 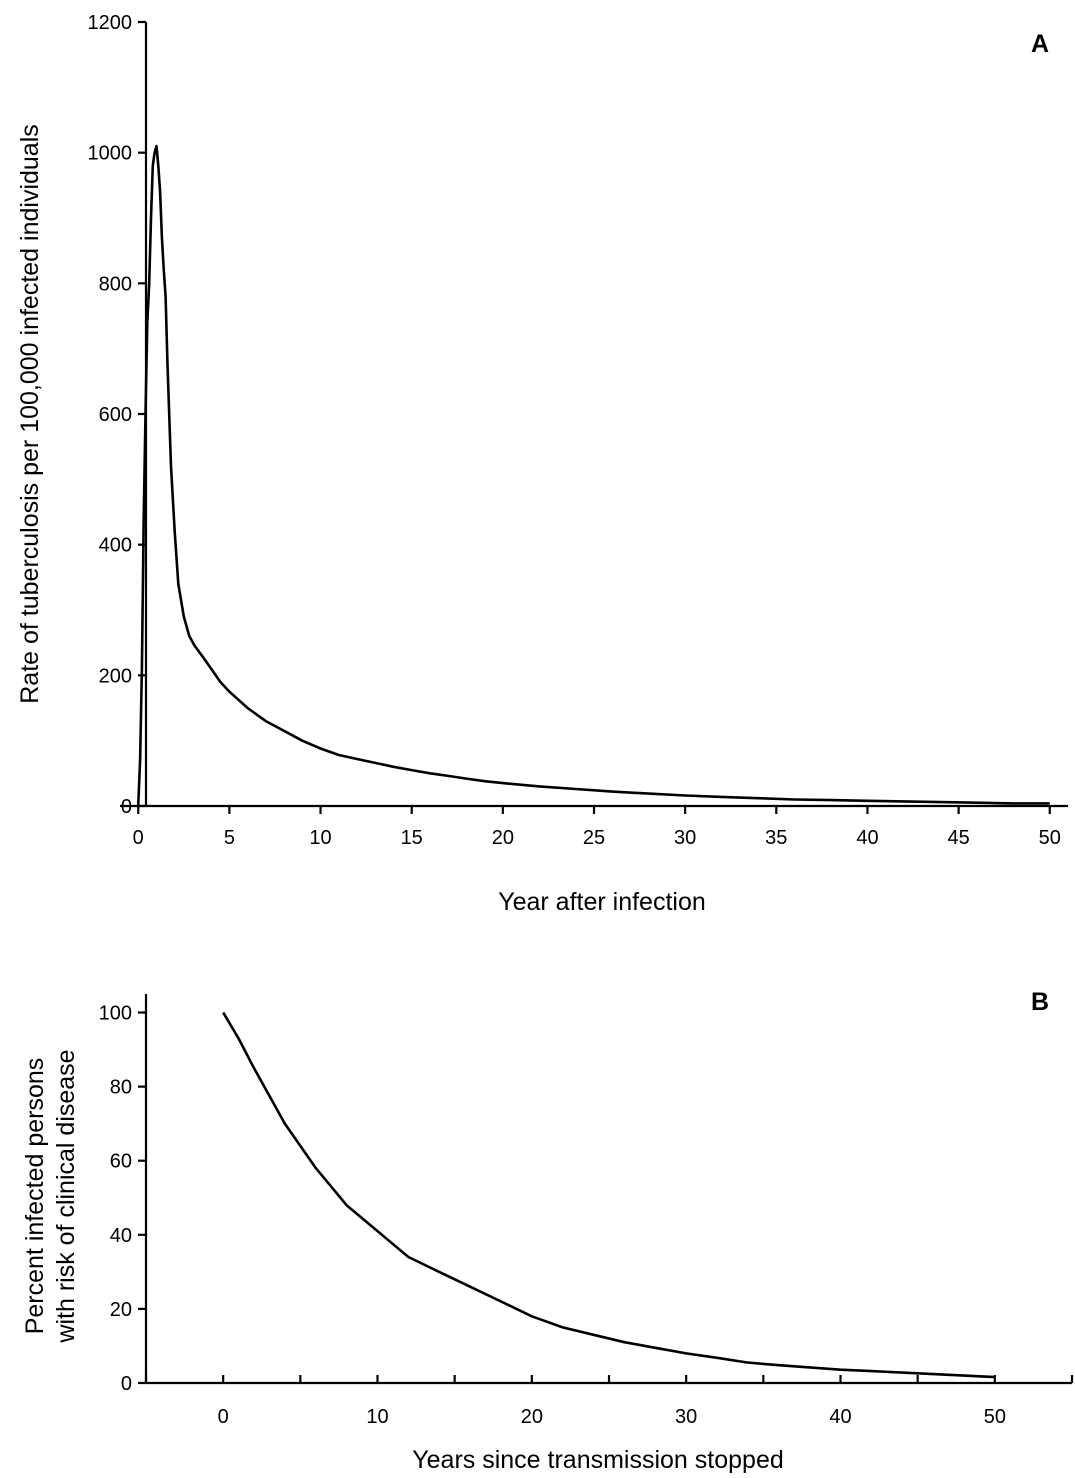 What do you see at coordinates (110, 23) in the screenshot?
I see `panel-a-y-tick-label: 1200` at bounding box center [110, 23].